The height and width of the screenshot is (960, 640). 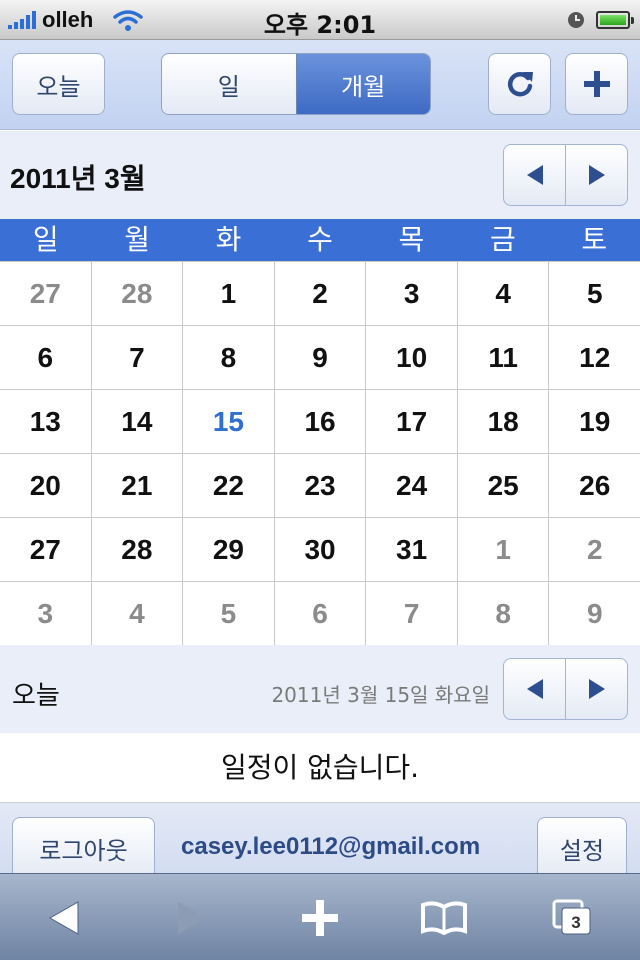 I want to click on month-header: 2011년 3월, so click(x=320, y=175).